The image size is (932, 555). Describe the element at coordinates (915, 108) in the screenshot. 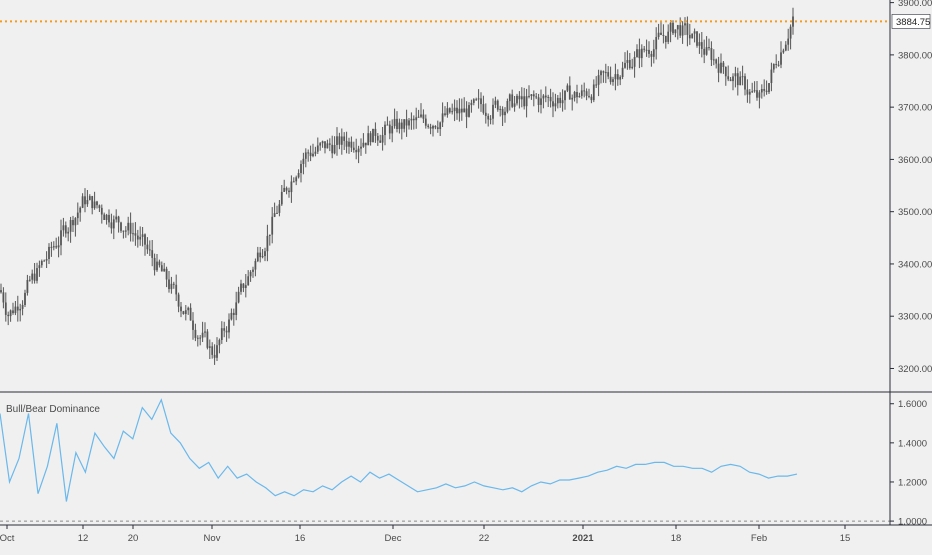

I see `price-axis-label: 3700.00` at that location.